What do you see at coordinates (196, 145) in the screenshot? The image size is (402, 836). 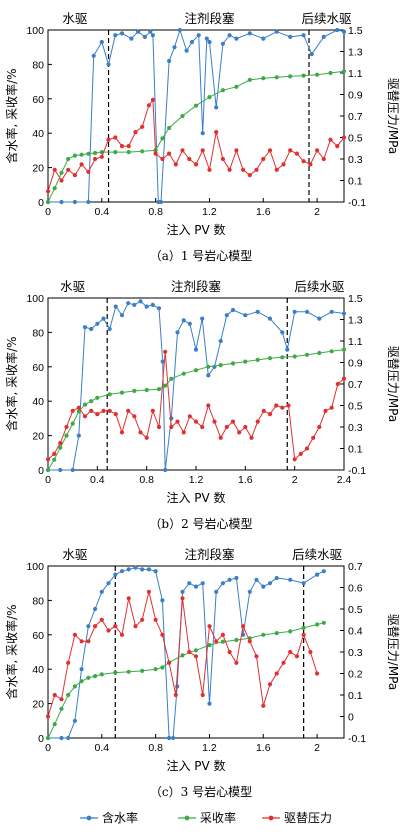 I see `series-驱替压力` at bounding box center [196, 145].